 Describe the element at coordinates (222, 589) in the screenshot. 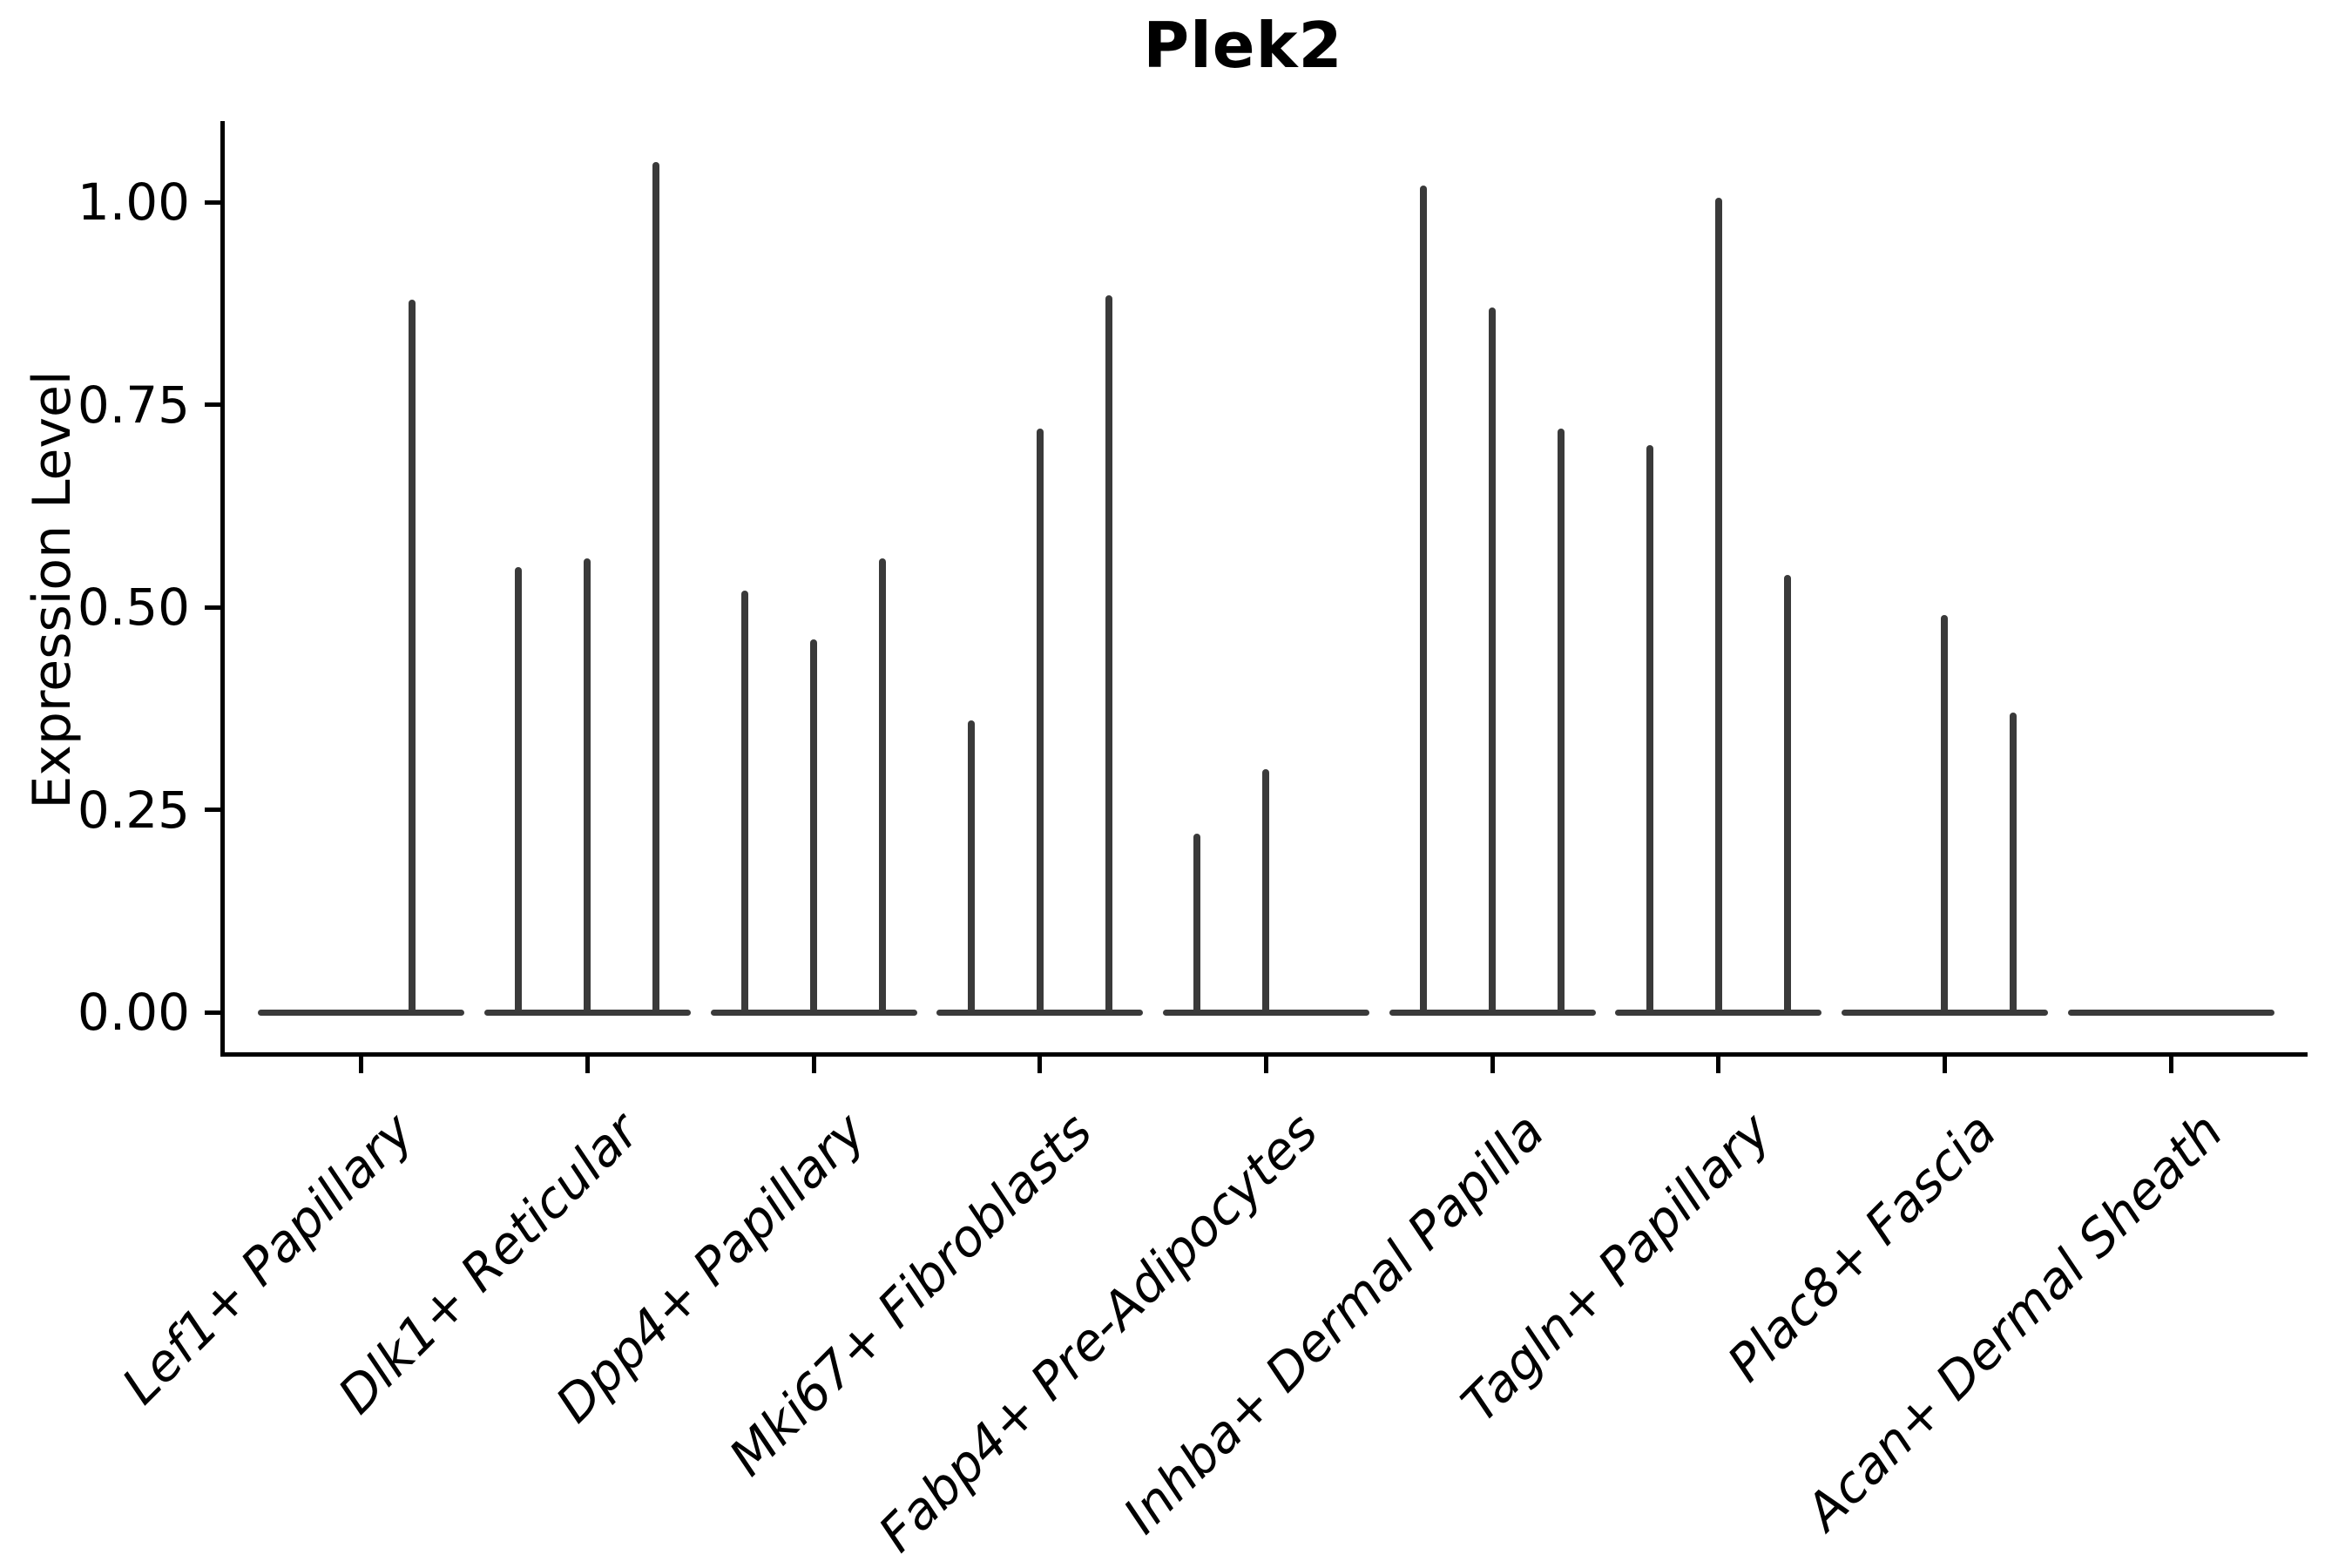

I see `y-axis-spine` at that location.